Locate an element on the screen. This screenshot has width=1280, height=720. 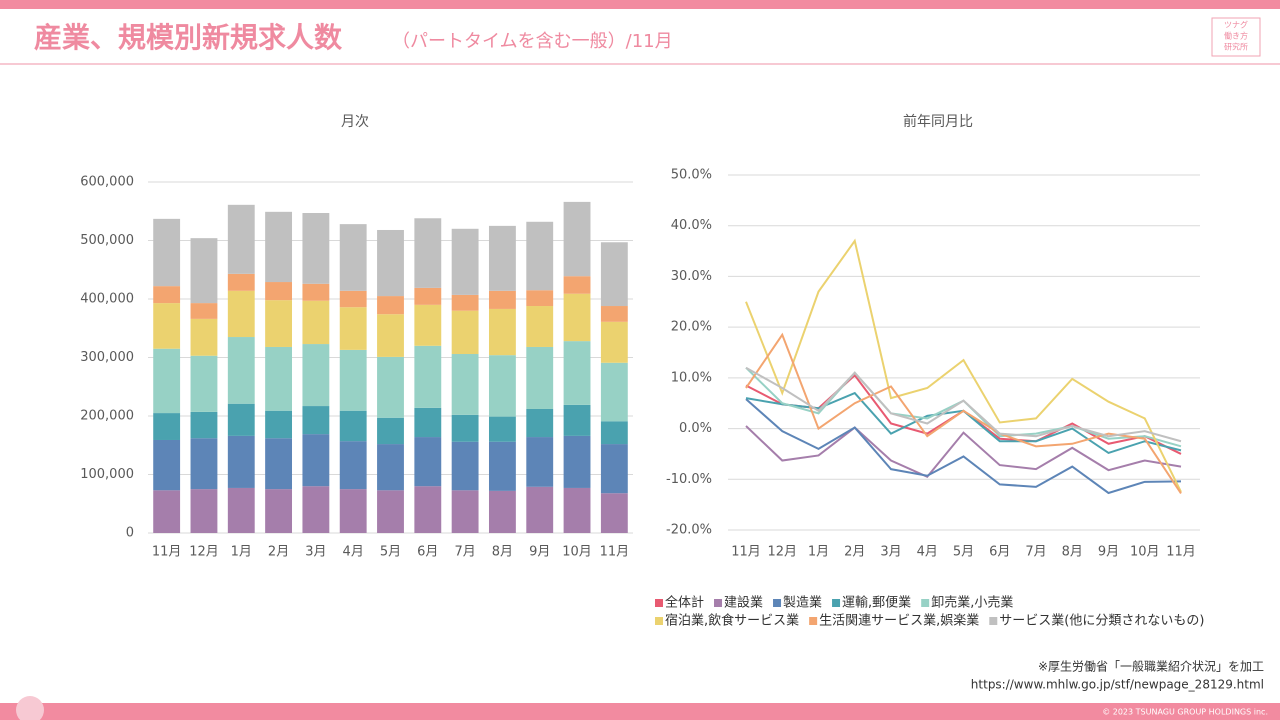
y-tick-label: 30.0% is located at coordinates (691, 276).